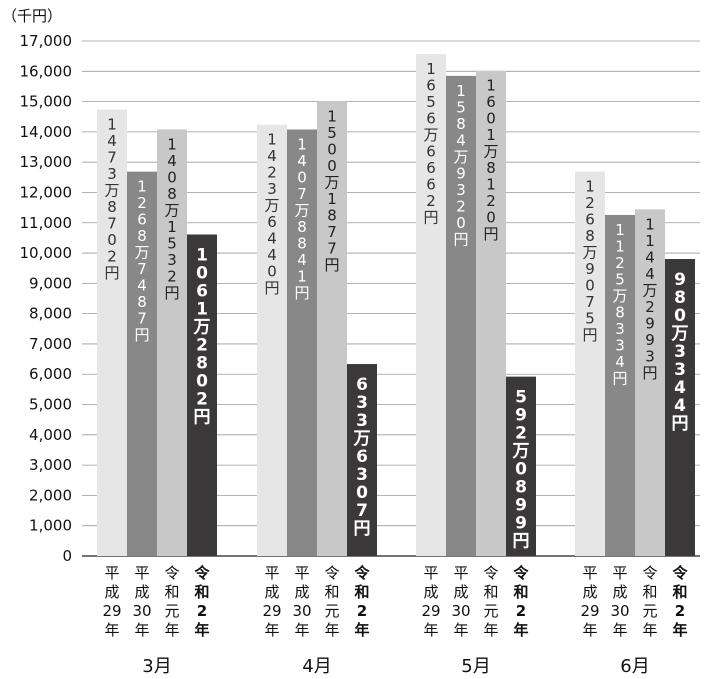  Describe the element at coordinates (156, 666) in the screenshot. I see `month-label: 3月` at that location.